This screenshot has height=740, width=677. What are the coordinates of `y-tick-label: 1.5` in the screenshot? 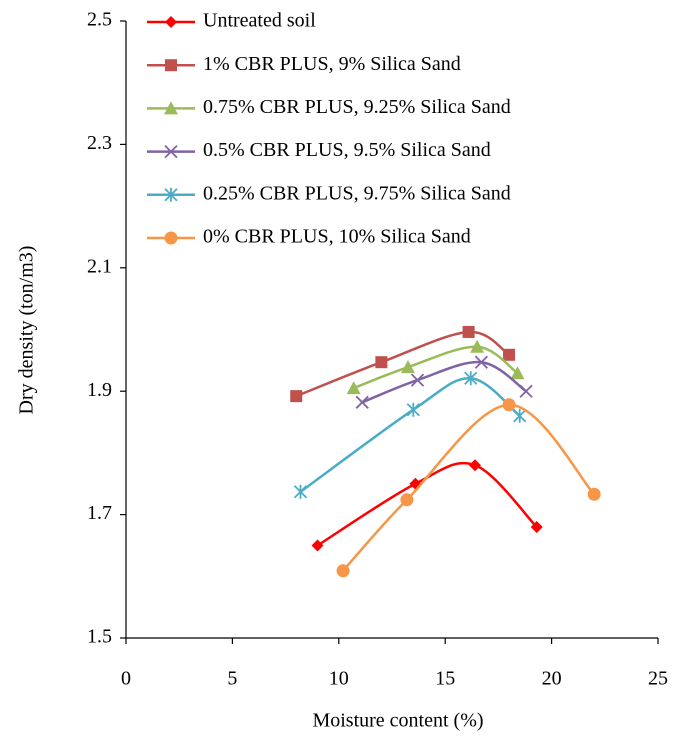 It's located at (99, 637).